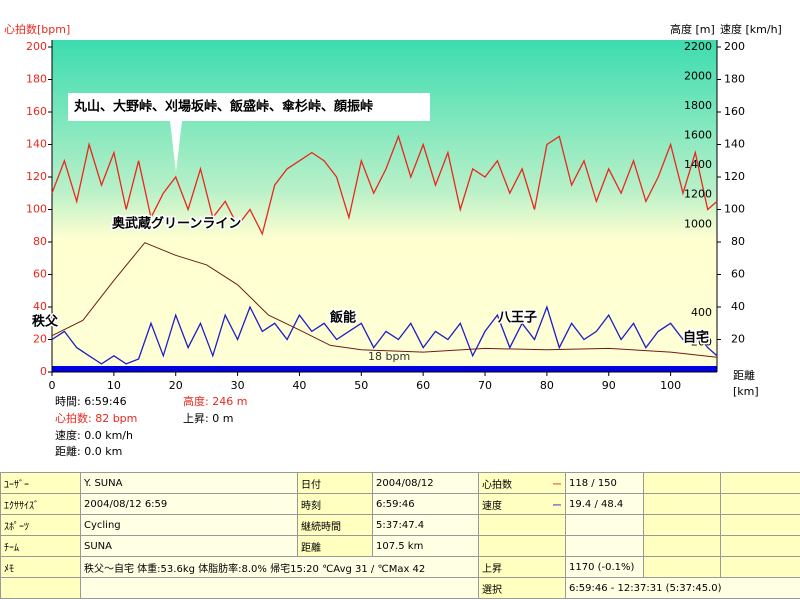 Image resolution: width=800 pixels, height=600 pixels. Describe the element at coordinates (176, 224) in the screenshot. I see `annotation: 奥武蔵グリーンライン` at that location.